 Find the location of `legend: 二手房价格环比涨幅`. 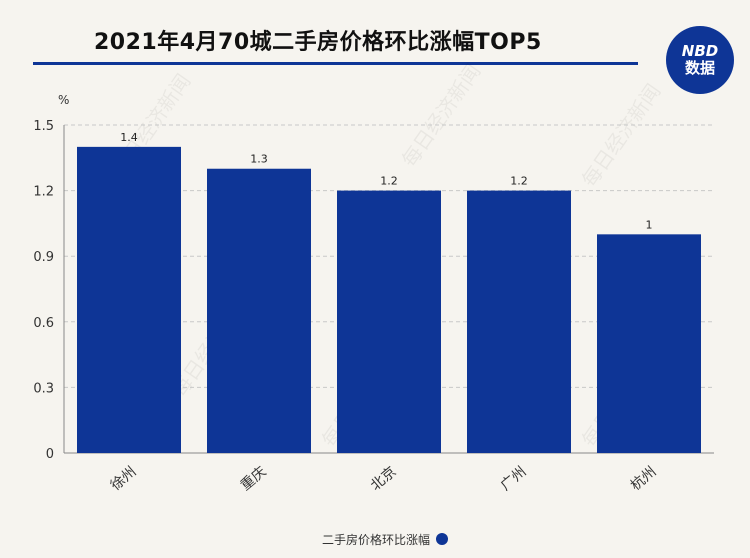

legend: 二手房价格环比涨幅 is located at coordinates (385, 539).